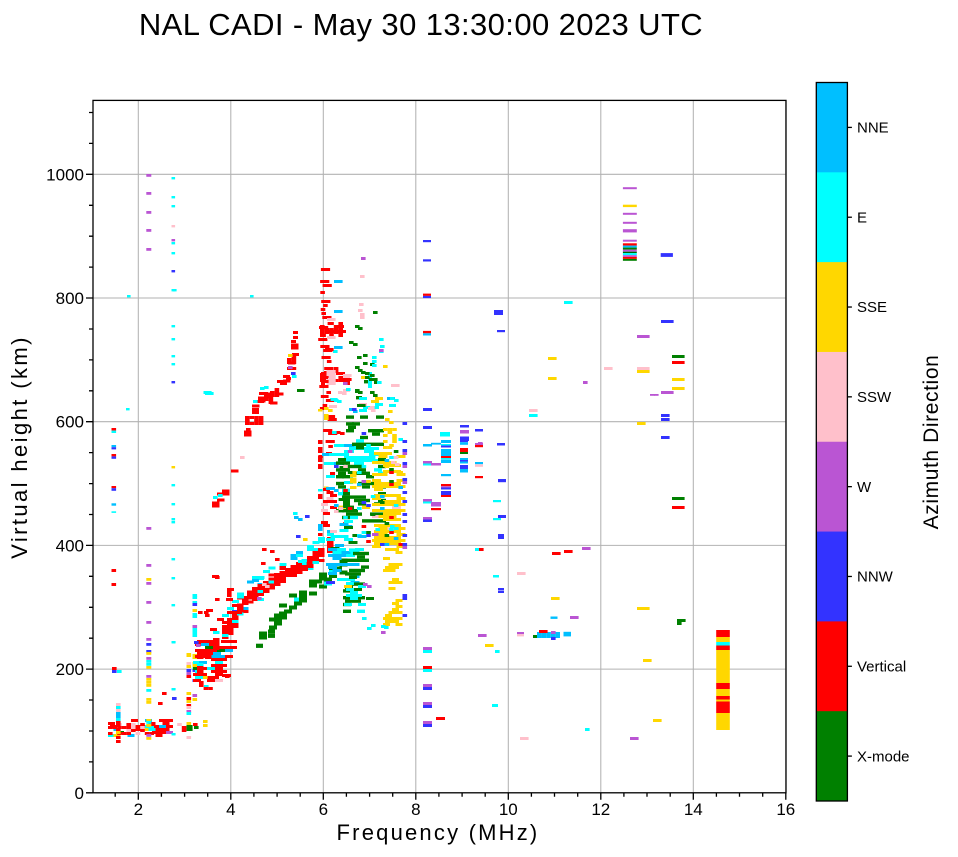  Describe the element at coordinates (875, 577) in the screenshot. I see `svg-text: NNW` at that location.